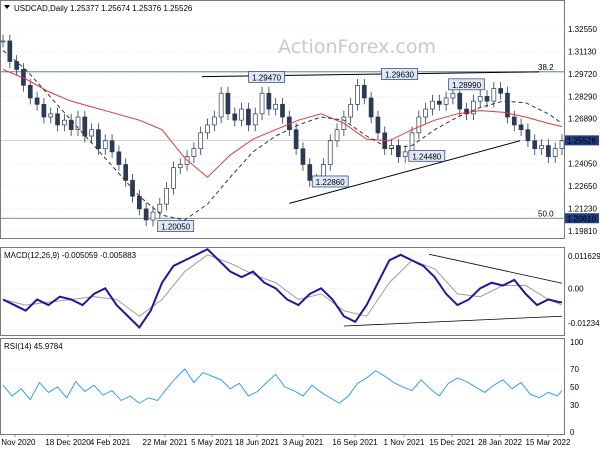  What do you see at coordinates (582, 119) in the screenshot?
I see `price-y-tick: 1.26890` at bounding box center [582, 119].